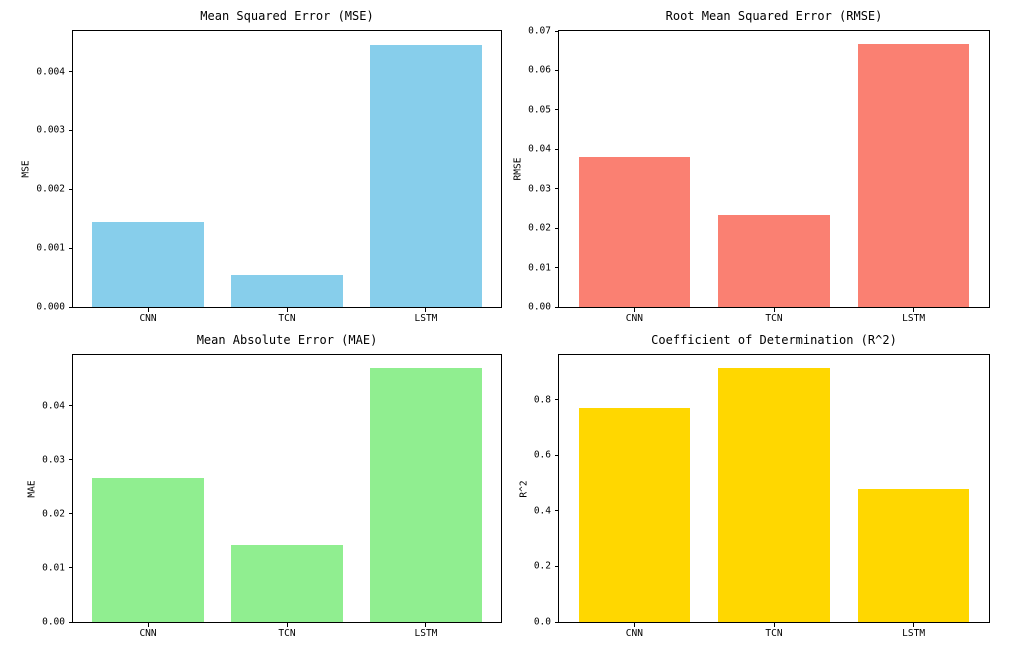 This screenshot has height=663, width=1031. What do you see at coordinates (774, 16) in the screenshot?
I see `chart-title: Root Mean Squared Error (RMSE)` at bounding box center [774, 16].